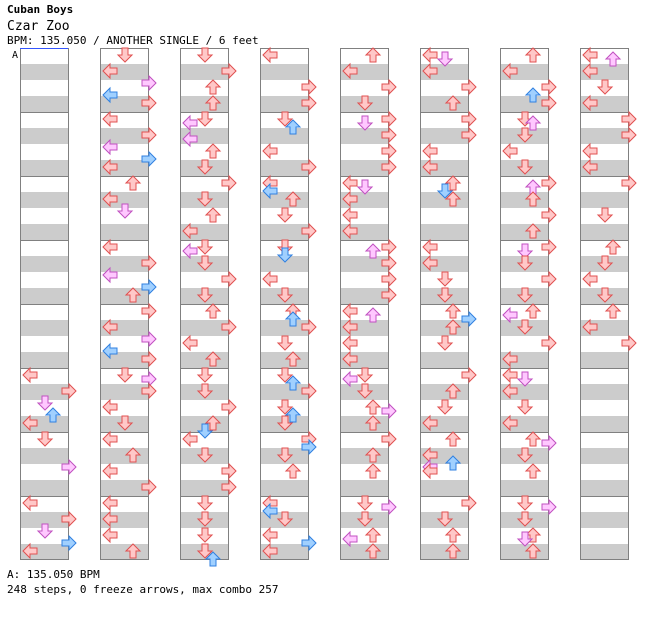 Image resolution: width=672 pixels, height=620 pixels. Describe the element at coordinates (38, 26) in the screenshot. I see `song-title: Czar Zoo` at that location.